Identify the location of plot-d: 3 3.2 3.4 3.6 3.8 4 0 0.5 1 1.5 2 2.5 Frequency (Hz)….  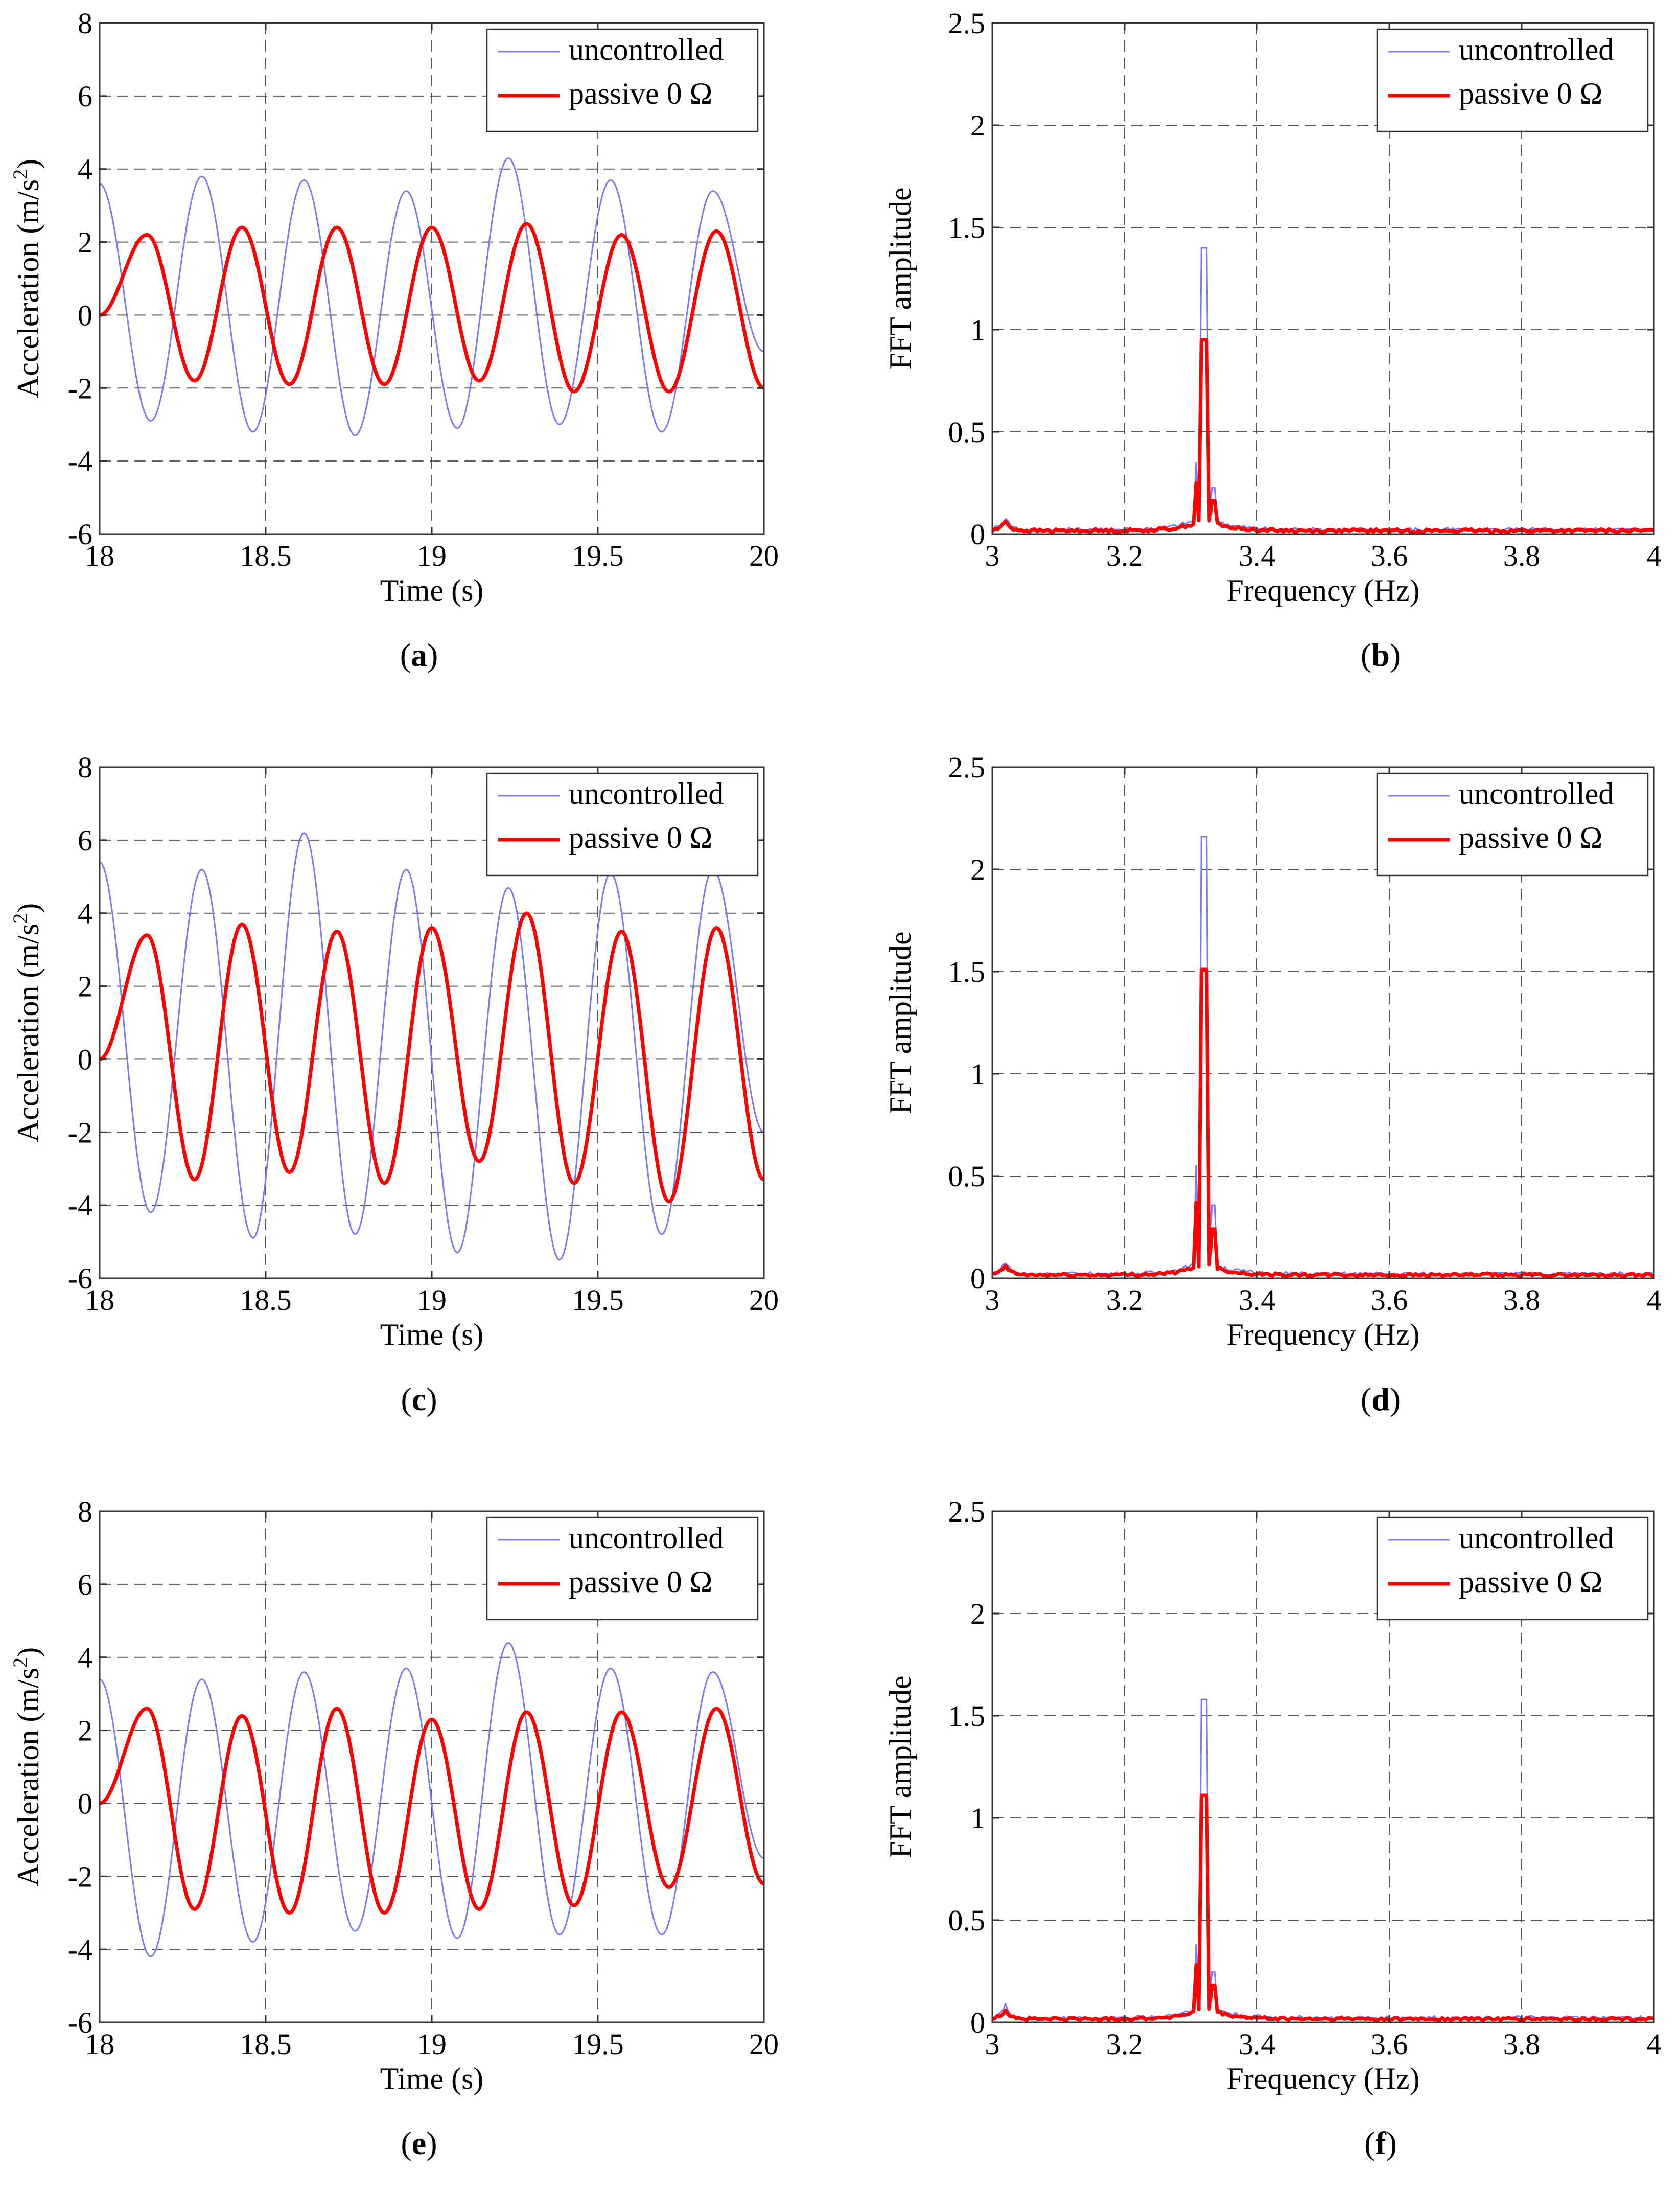
(1273, 1051).